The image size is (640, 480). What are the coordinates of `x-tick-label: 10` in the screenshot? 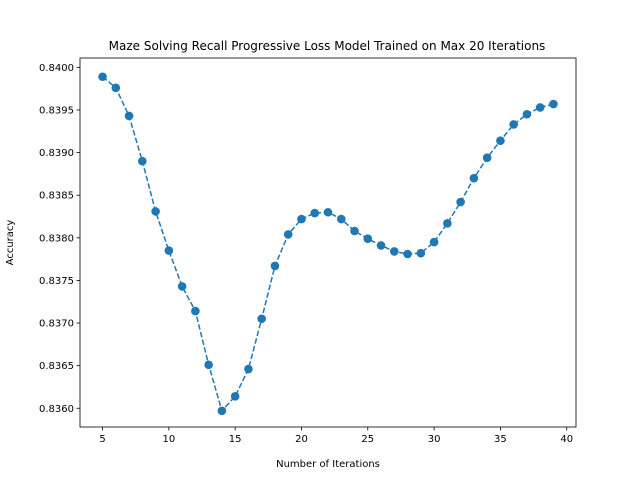 It's located at (168, 439).